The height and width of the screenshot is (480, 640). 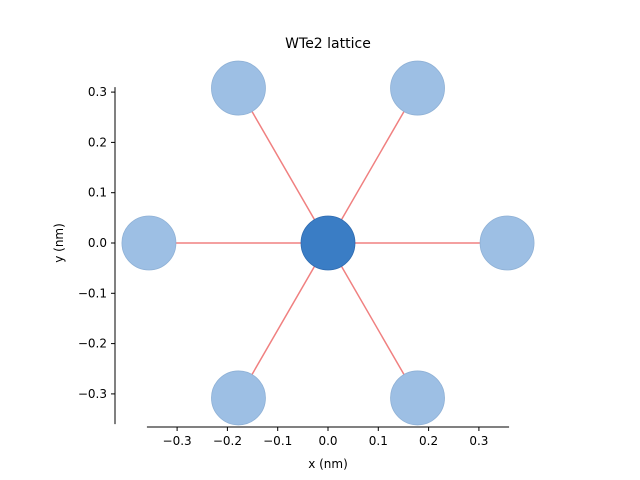 I want to click on x-axis-label: x (nm), so click(x=328, y=464).